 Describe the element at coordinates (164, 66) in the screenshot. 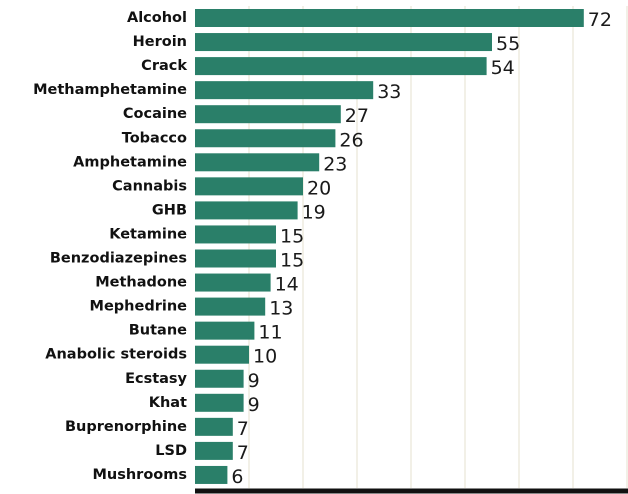

I see `category-label: Crack` at that location.